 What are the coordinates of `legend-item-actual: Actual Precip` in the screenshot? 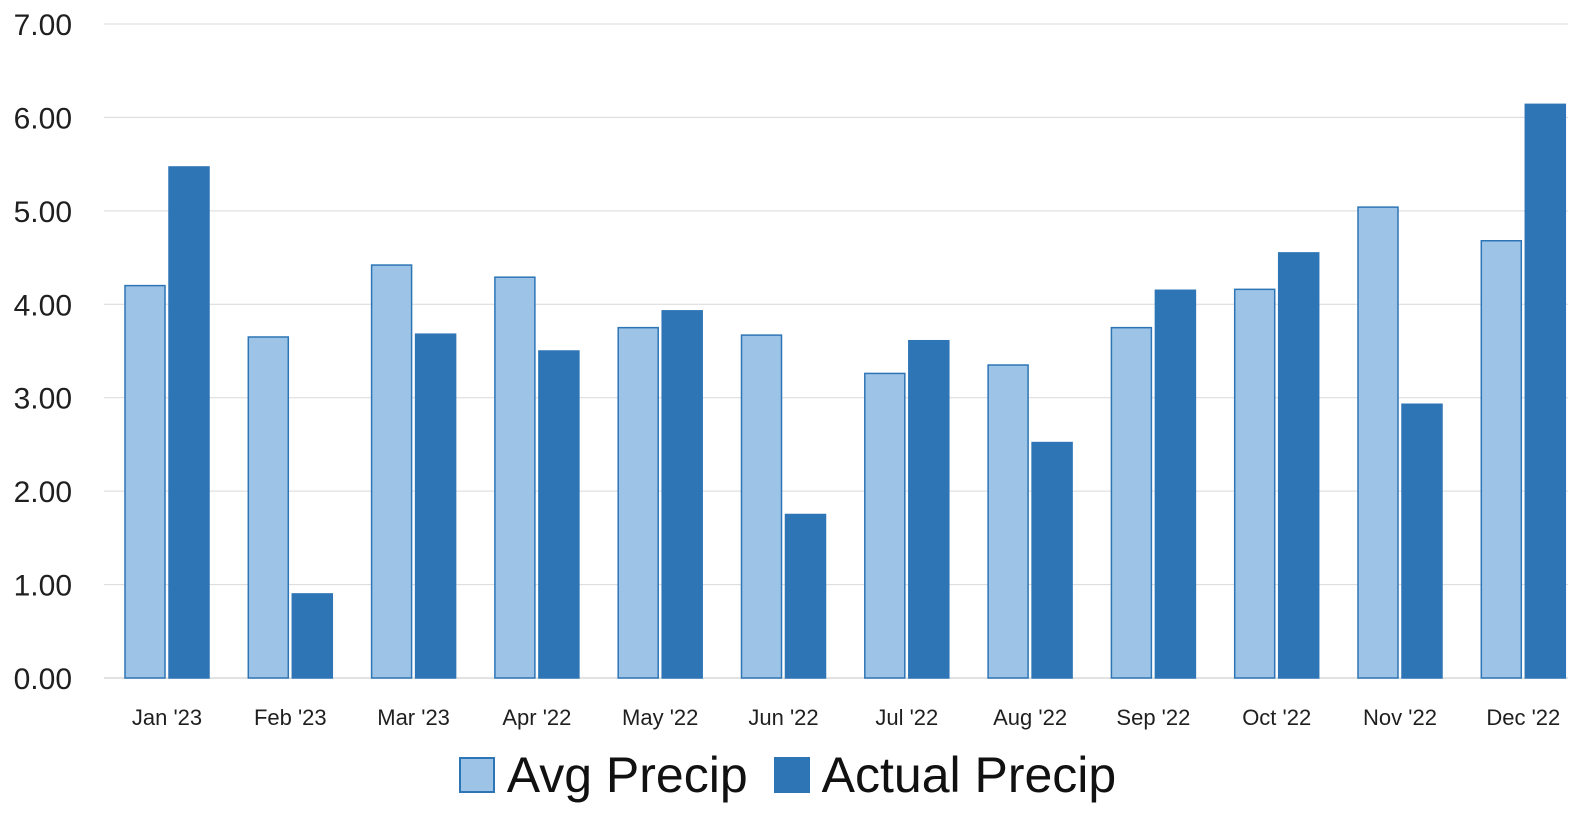 It's located at (945, 775).